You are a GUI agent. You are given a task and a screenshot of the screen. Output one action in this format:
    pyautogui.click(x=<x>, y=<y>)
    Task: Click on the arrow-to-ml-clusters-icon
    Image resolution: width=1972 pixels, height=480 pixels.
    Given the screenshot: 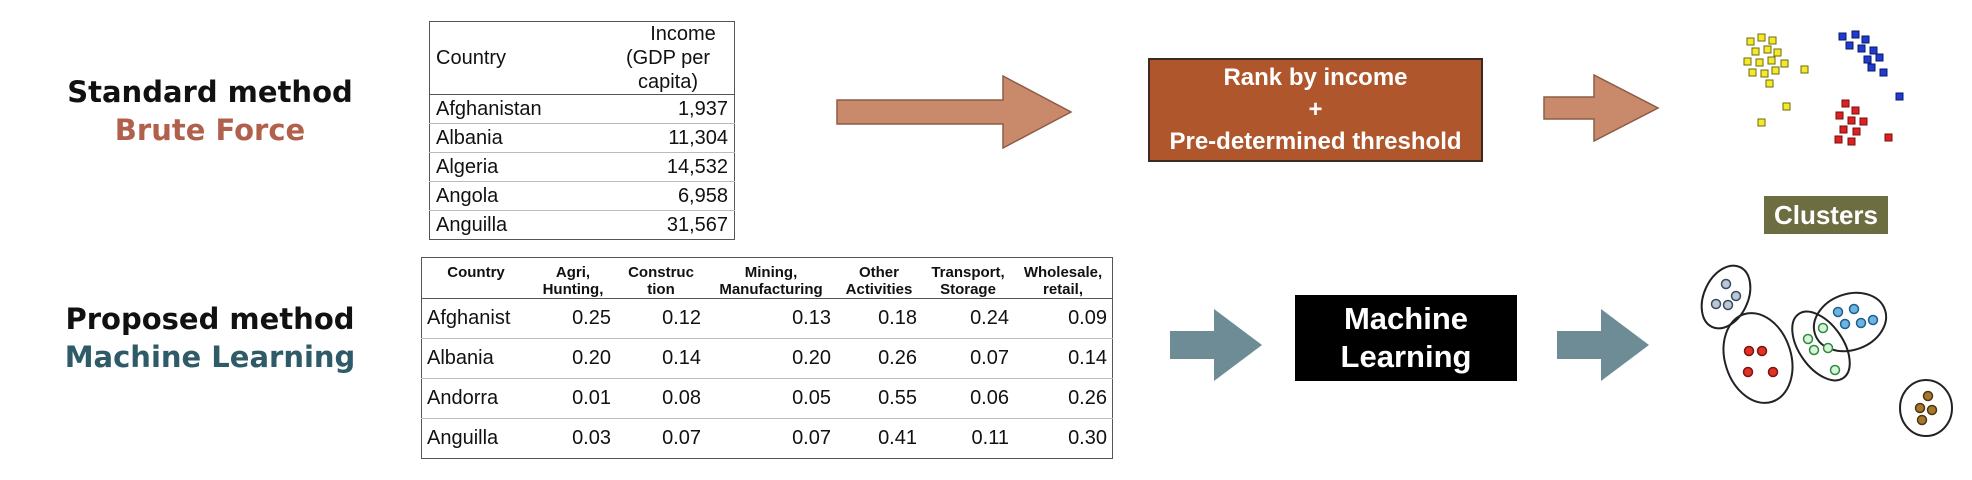 What is the action you would take?
    pyautogui.click(x=1603, y=345)
    